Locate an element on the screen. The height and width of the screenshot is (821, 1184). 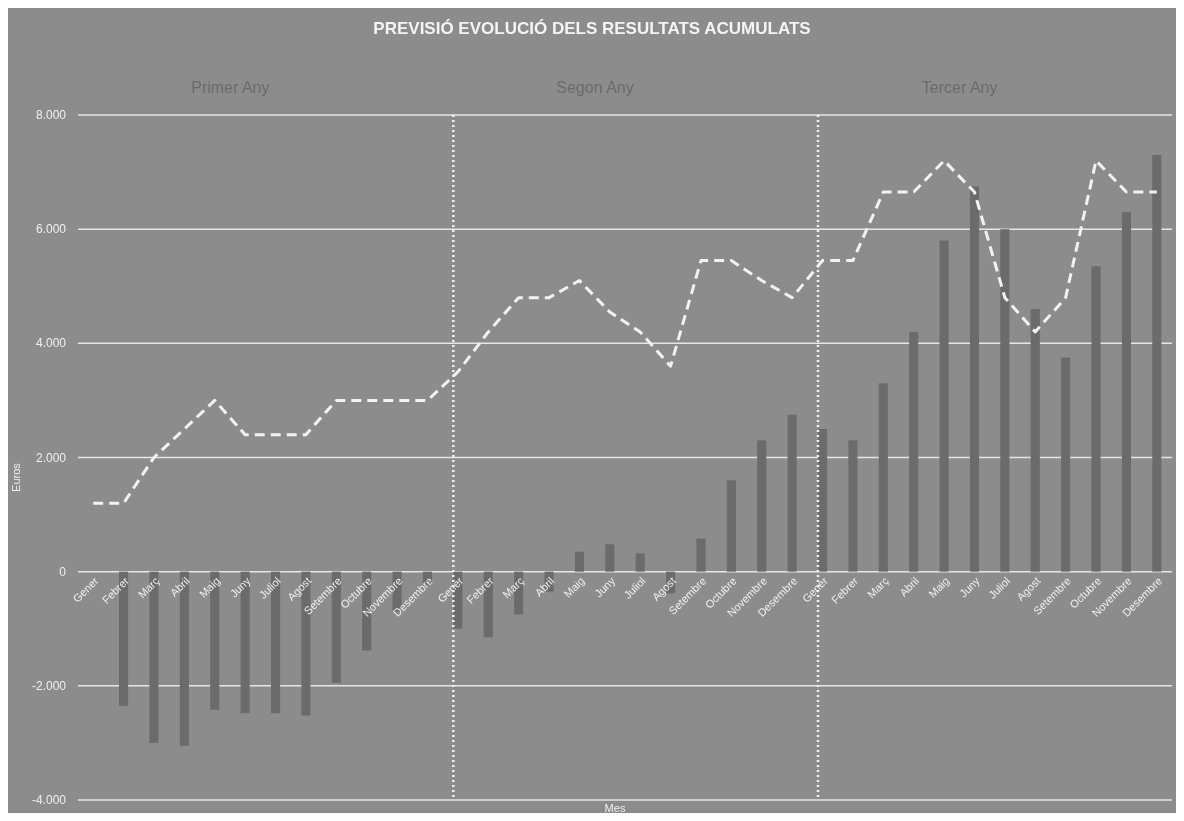
y-tick-label: 4.000 is located at coordinates (51, 343).